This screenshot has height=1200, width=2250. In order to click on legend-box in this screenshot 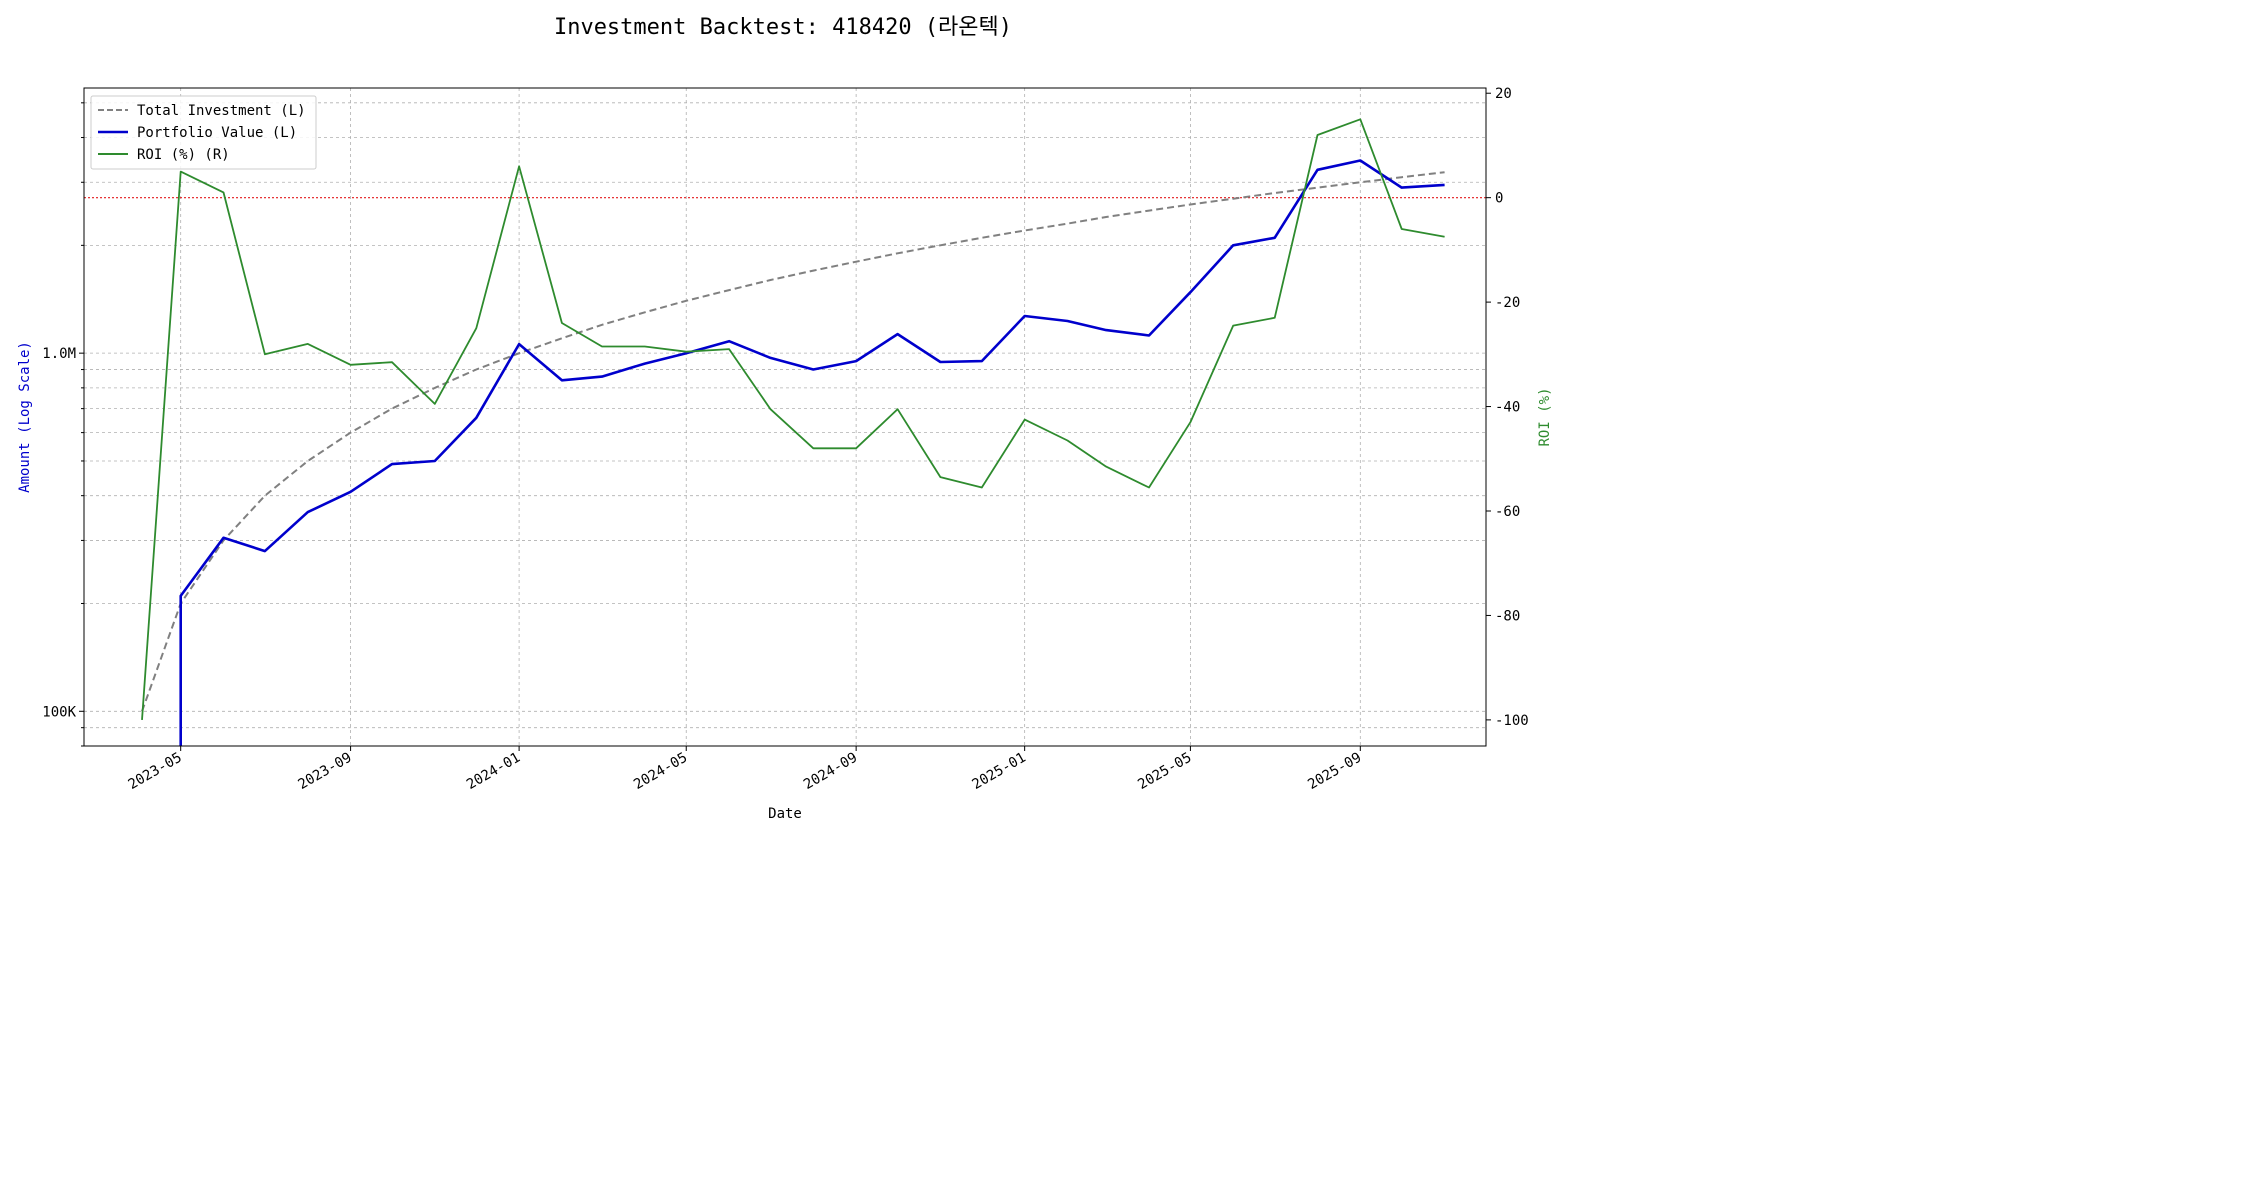, I will do `click(203, 132)`.